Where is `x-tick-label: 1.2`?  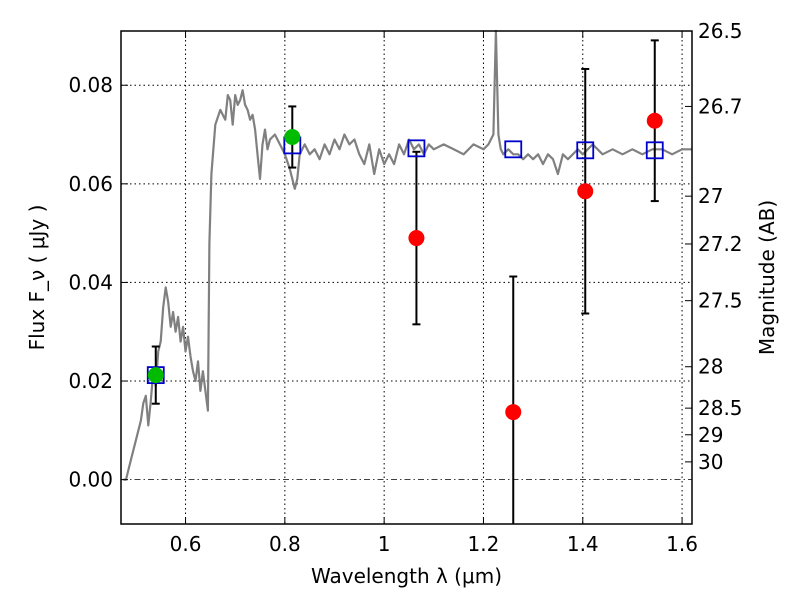
x-tick-label: 1.2 is located at coordinates (484, 544).